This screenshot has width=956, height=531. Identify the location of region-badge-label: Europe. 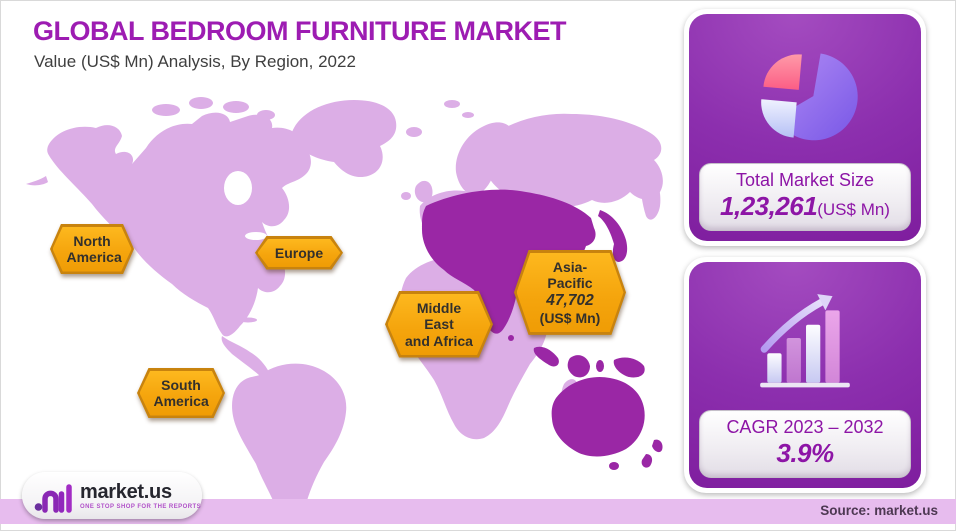
(299, 252).